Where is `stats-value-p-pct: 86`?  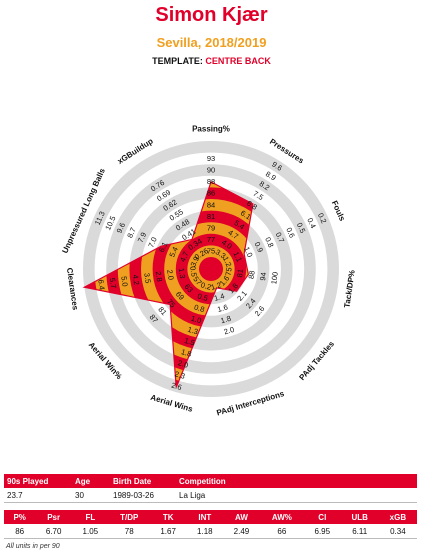
stats-value-p-pct: 86 is located at coordinates (20, 531).